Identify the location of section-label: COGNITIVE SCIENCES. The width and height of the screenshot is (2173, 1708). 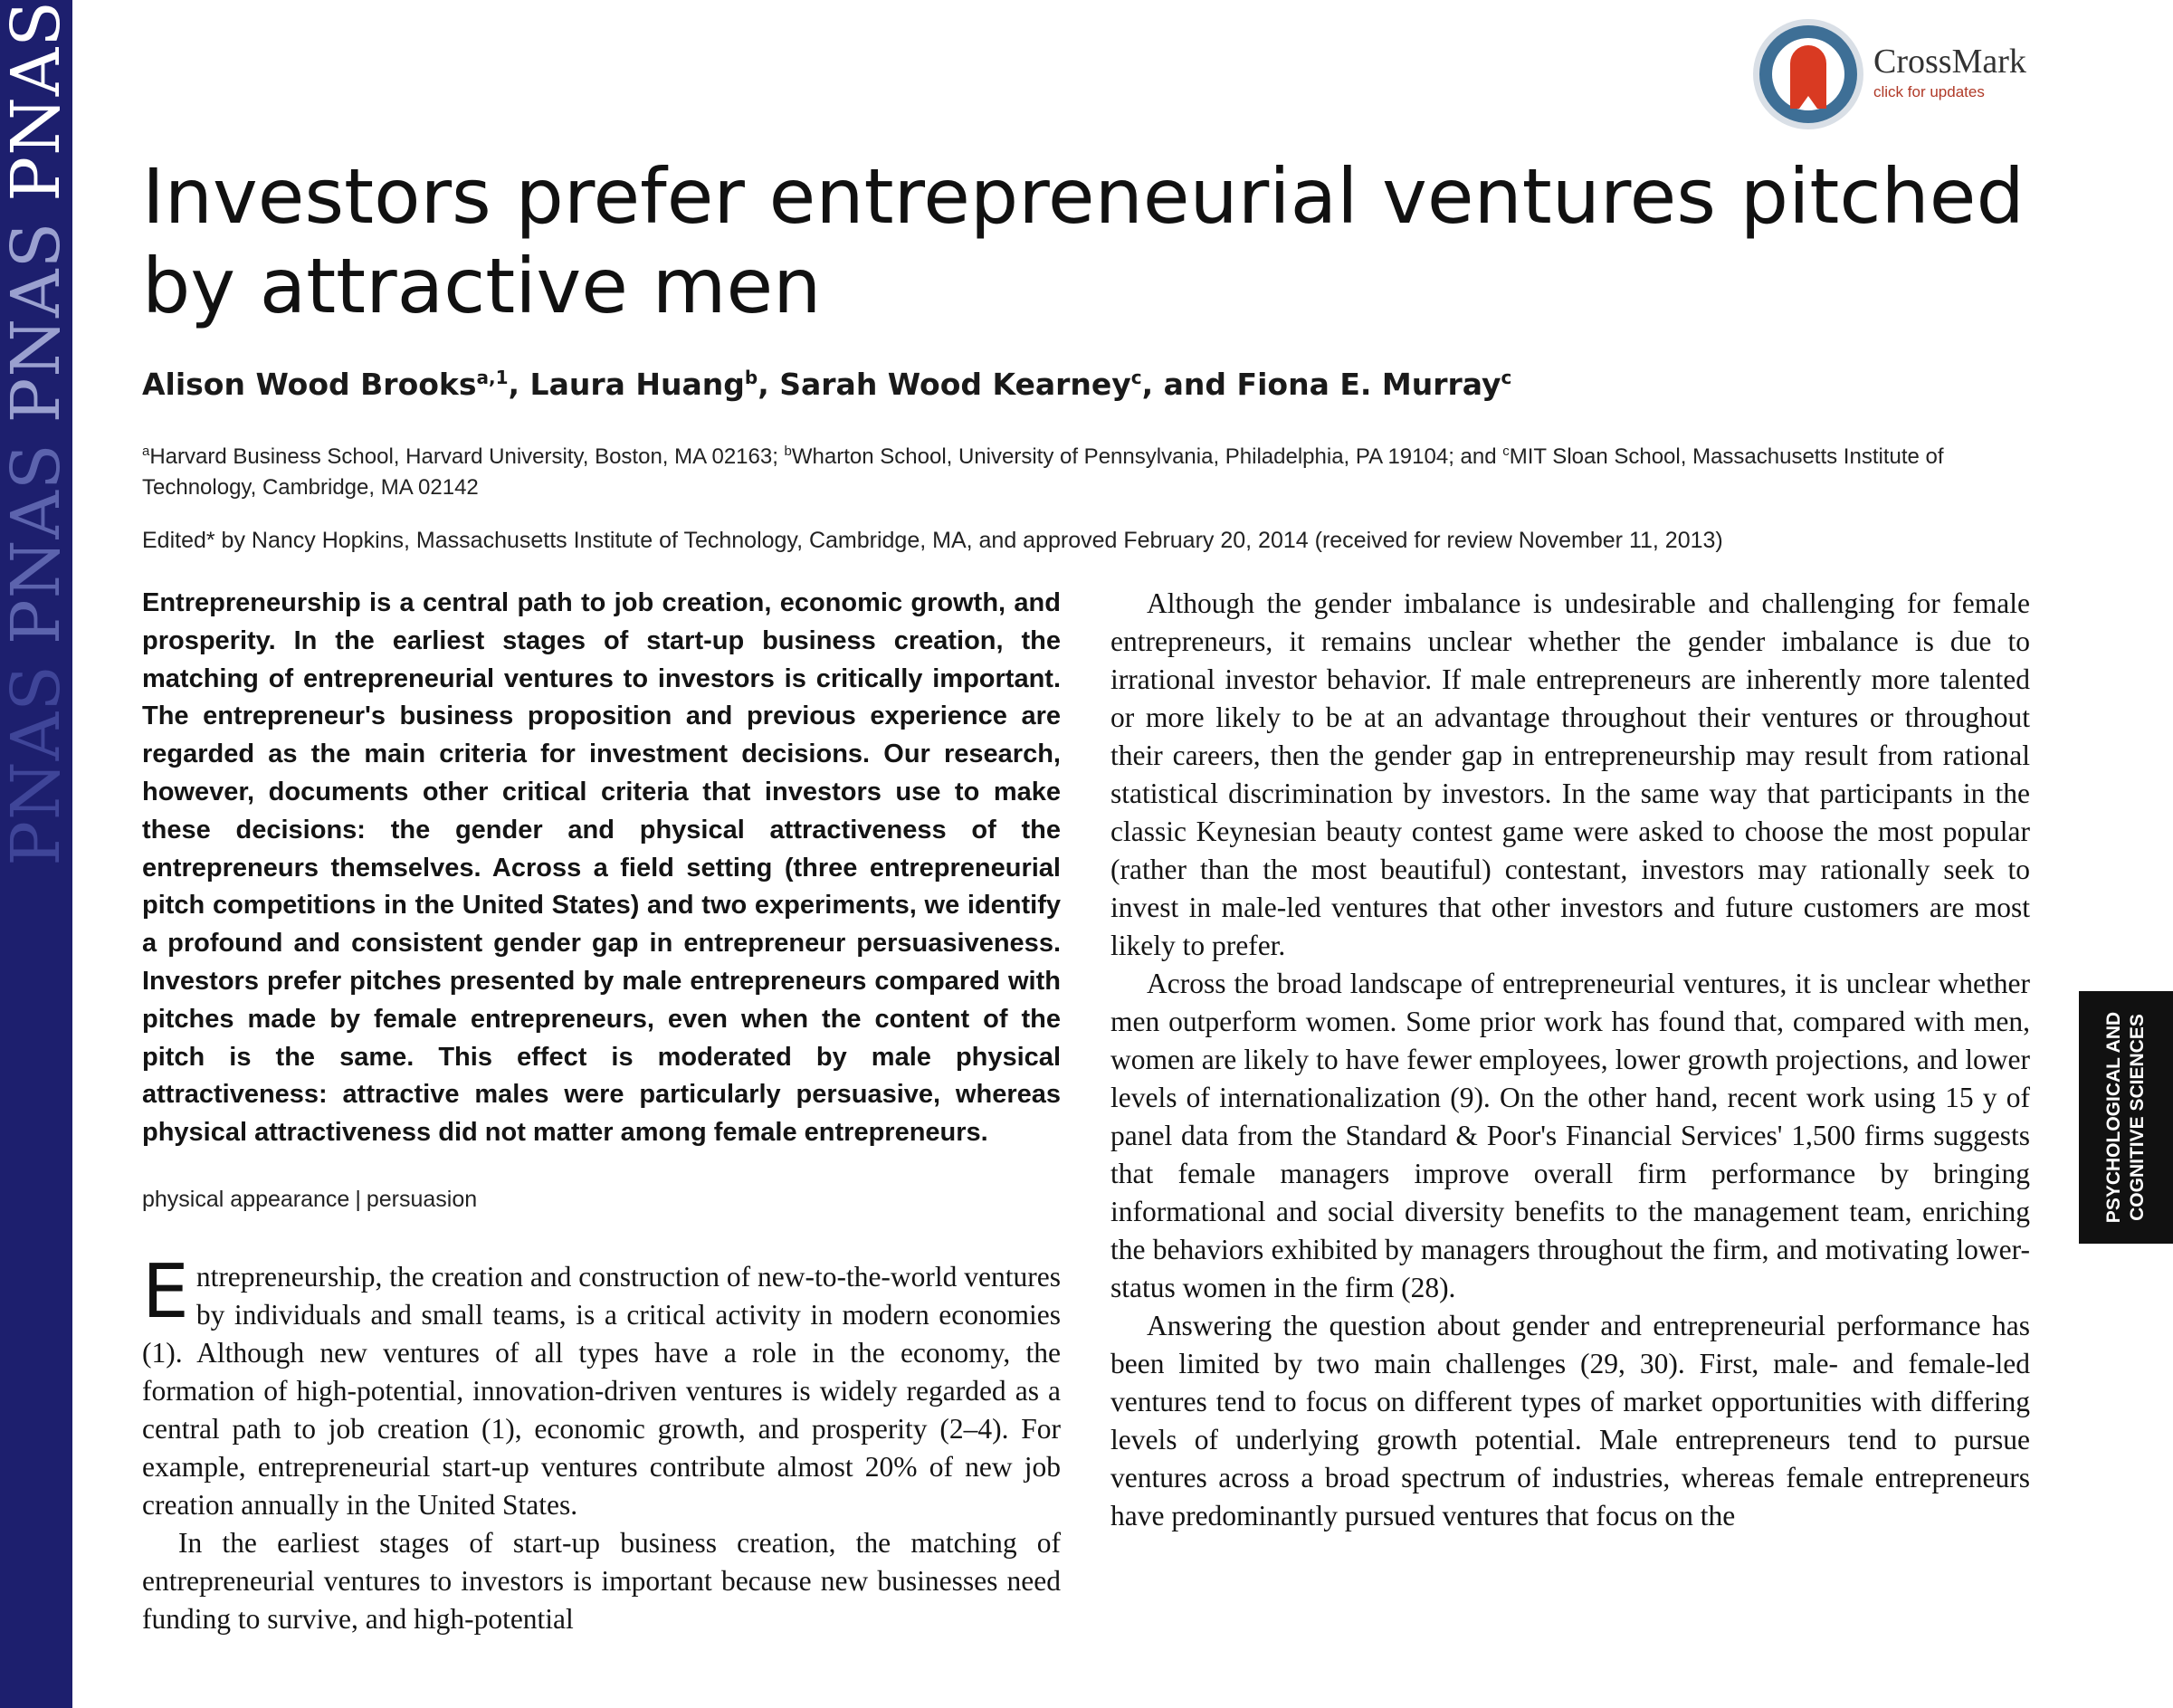
(2137, 1117).